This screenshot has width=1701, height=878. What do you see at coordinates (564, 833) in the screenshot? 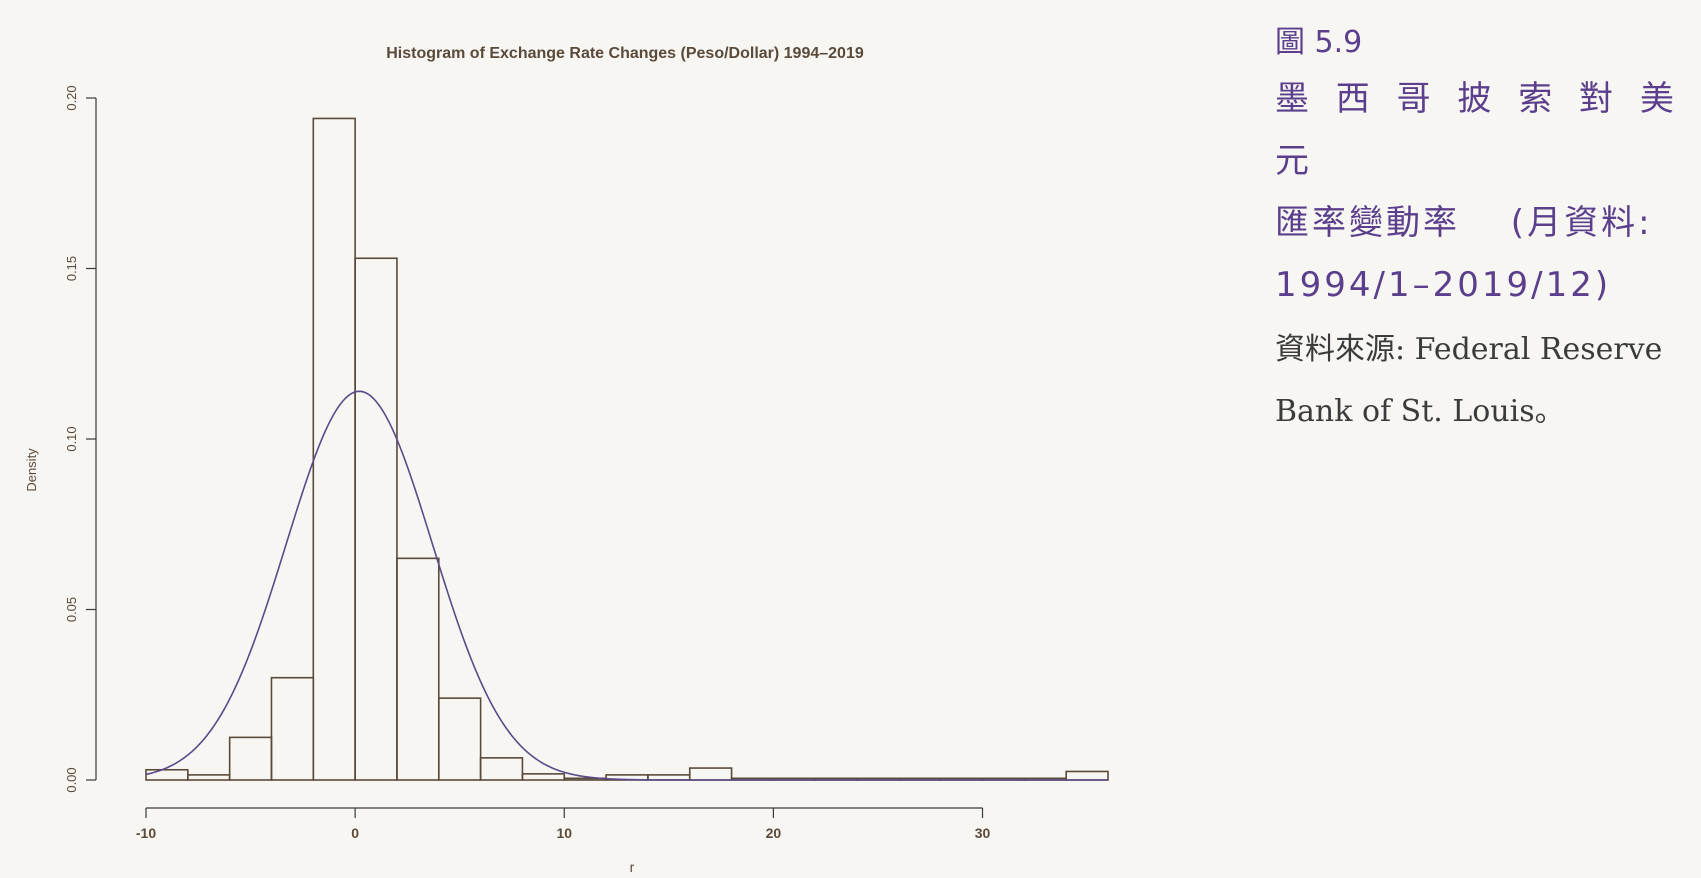
I see `x-tick-label: 10` at bounding box center [564, 833].